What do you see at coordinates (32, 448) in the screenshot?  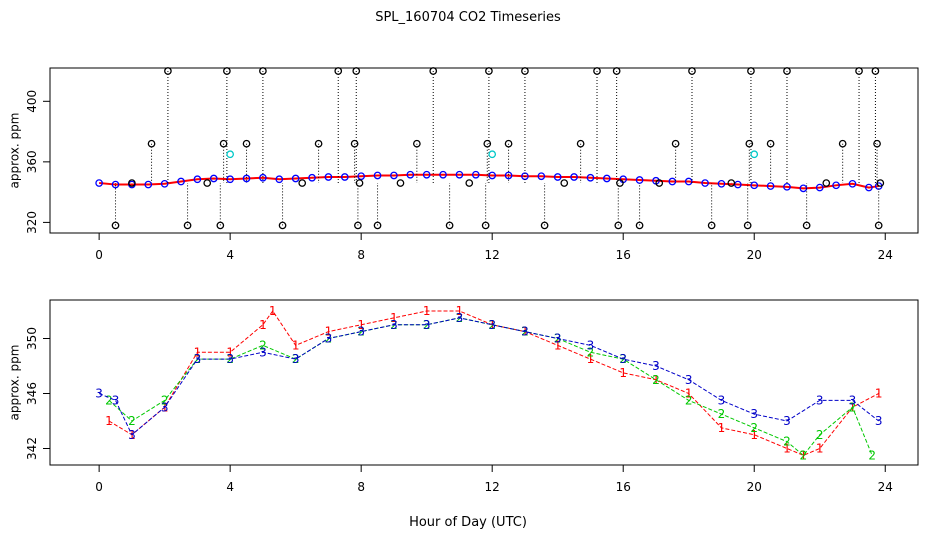 I see `y-tick-label: 342` at bounding box center [32, 448].